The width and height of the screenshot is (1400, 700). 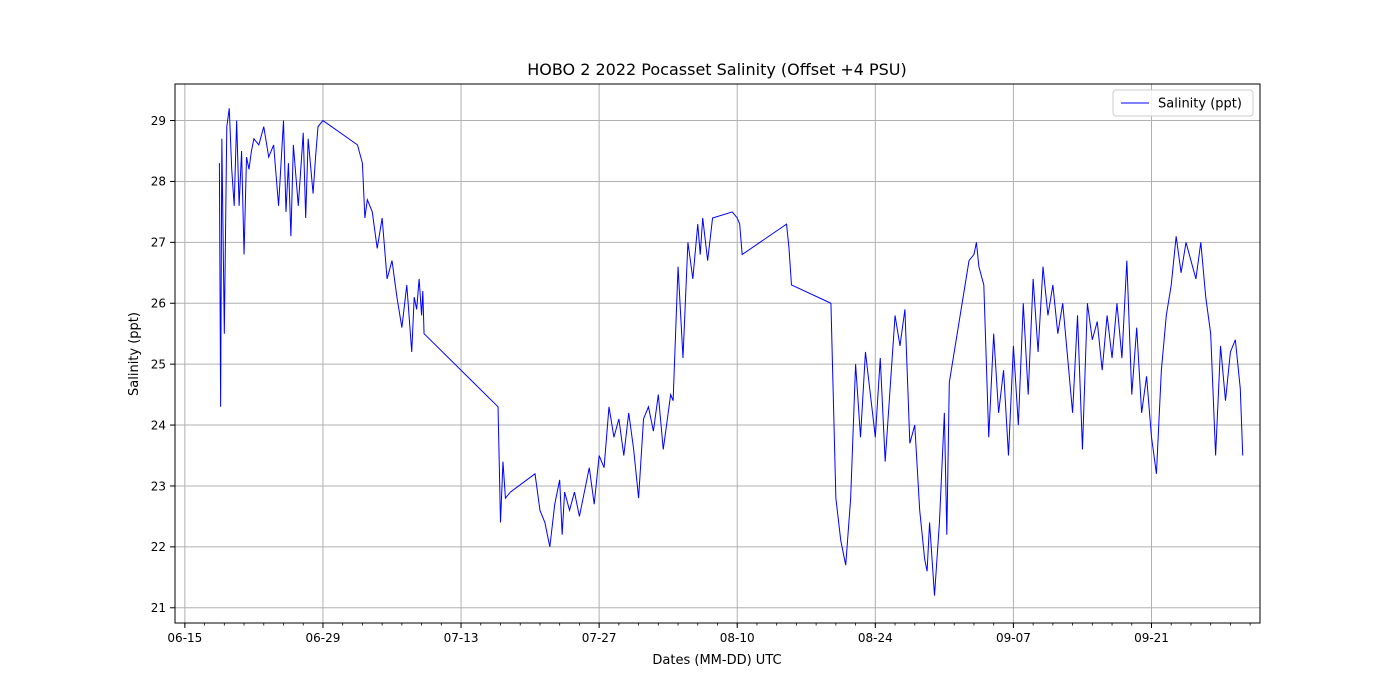 What do you see at coordinates (158, 486) in the screenshot?
I see `y-tick-label: 23` at bounding box center [158, 486].